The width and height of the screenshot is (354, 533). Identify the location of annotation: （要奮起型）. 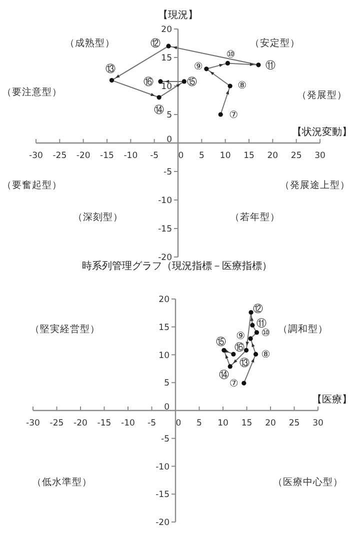
(32, 185).